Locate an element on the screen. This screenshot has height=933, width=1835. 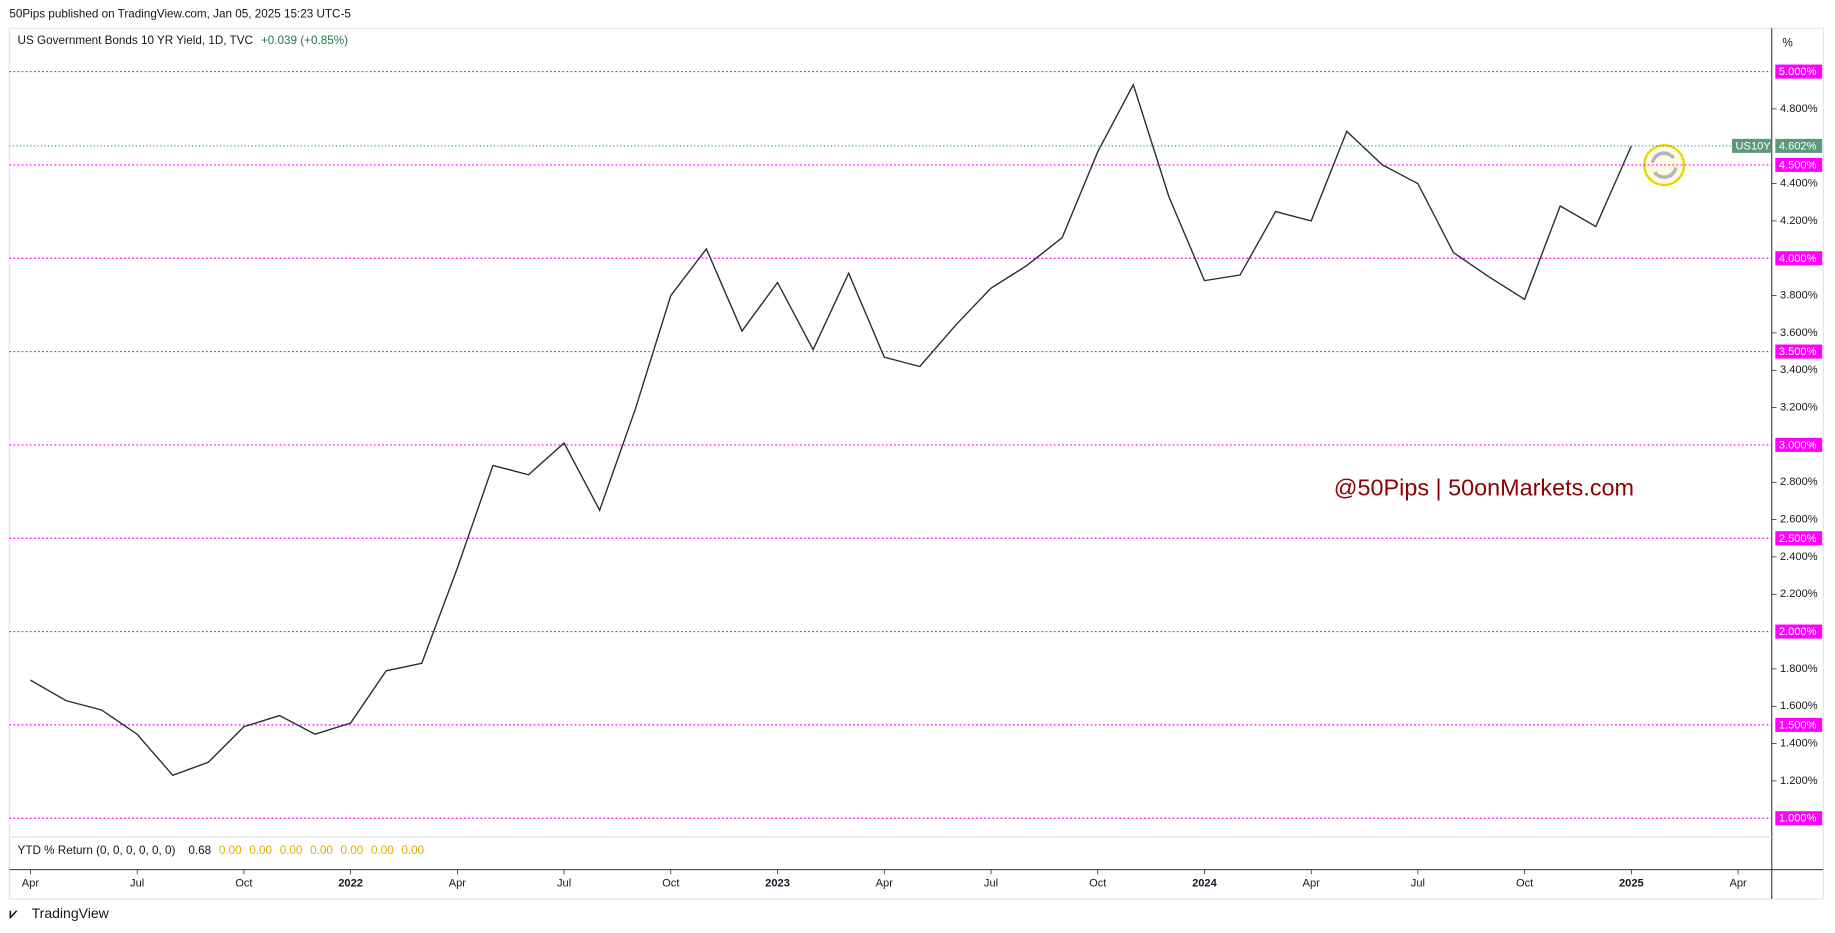
last-price-label: 4.602% is located at coordinates (1798, 146).